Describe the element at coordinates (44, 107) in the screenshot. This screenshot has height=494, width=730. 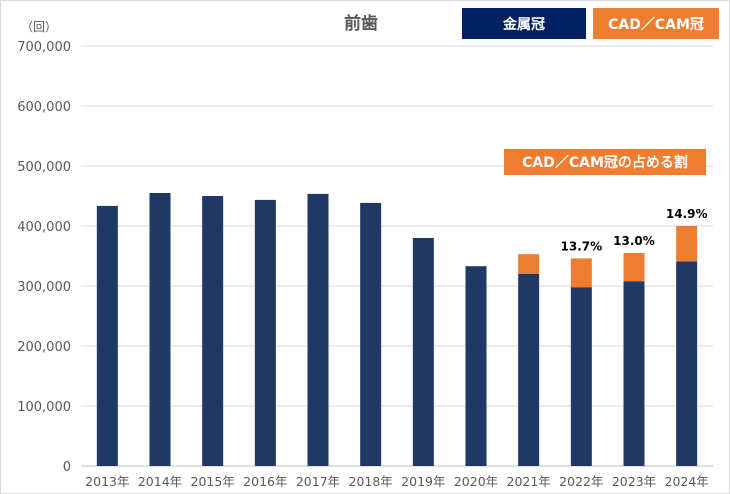
I see `y-tick-label: 600,000` at that location.